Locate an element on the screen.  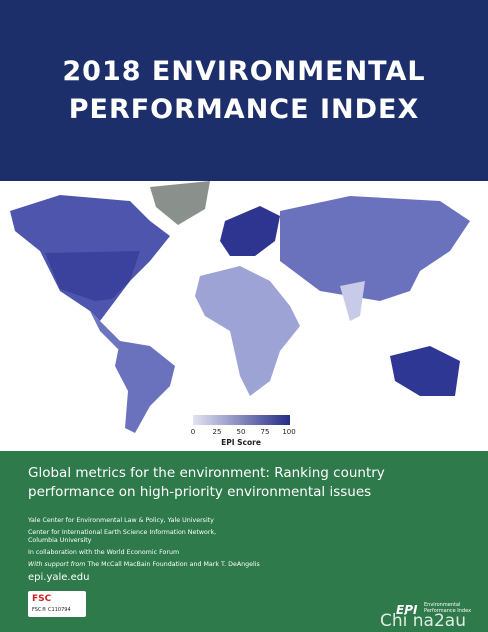
fsc-logo: FSC FSC® C110794 is located at coordinates (57, 604).